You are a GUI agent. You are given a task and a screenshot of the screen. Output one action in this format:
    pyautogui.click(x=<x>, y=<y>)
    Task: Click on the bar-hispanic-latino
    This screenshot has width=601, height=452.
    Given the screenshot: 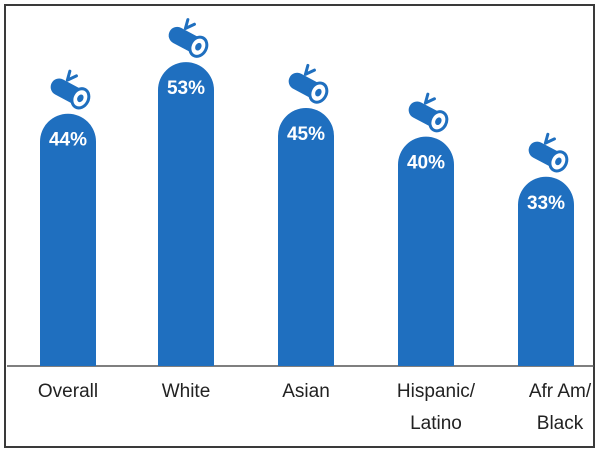 What is the action you would take?
    pyautogui.click(x=426, y=251)
    